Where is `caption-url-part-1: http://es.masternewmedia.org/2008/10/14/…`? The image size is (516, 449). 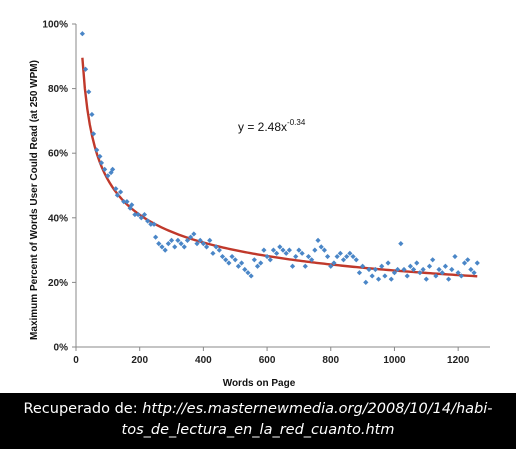
caption-url-part-1: http://es.masternewmedia.org/2008/10/14/… is located at coordinates (317, 409).